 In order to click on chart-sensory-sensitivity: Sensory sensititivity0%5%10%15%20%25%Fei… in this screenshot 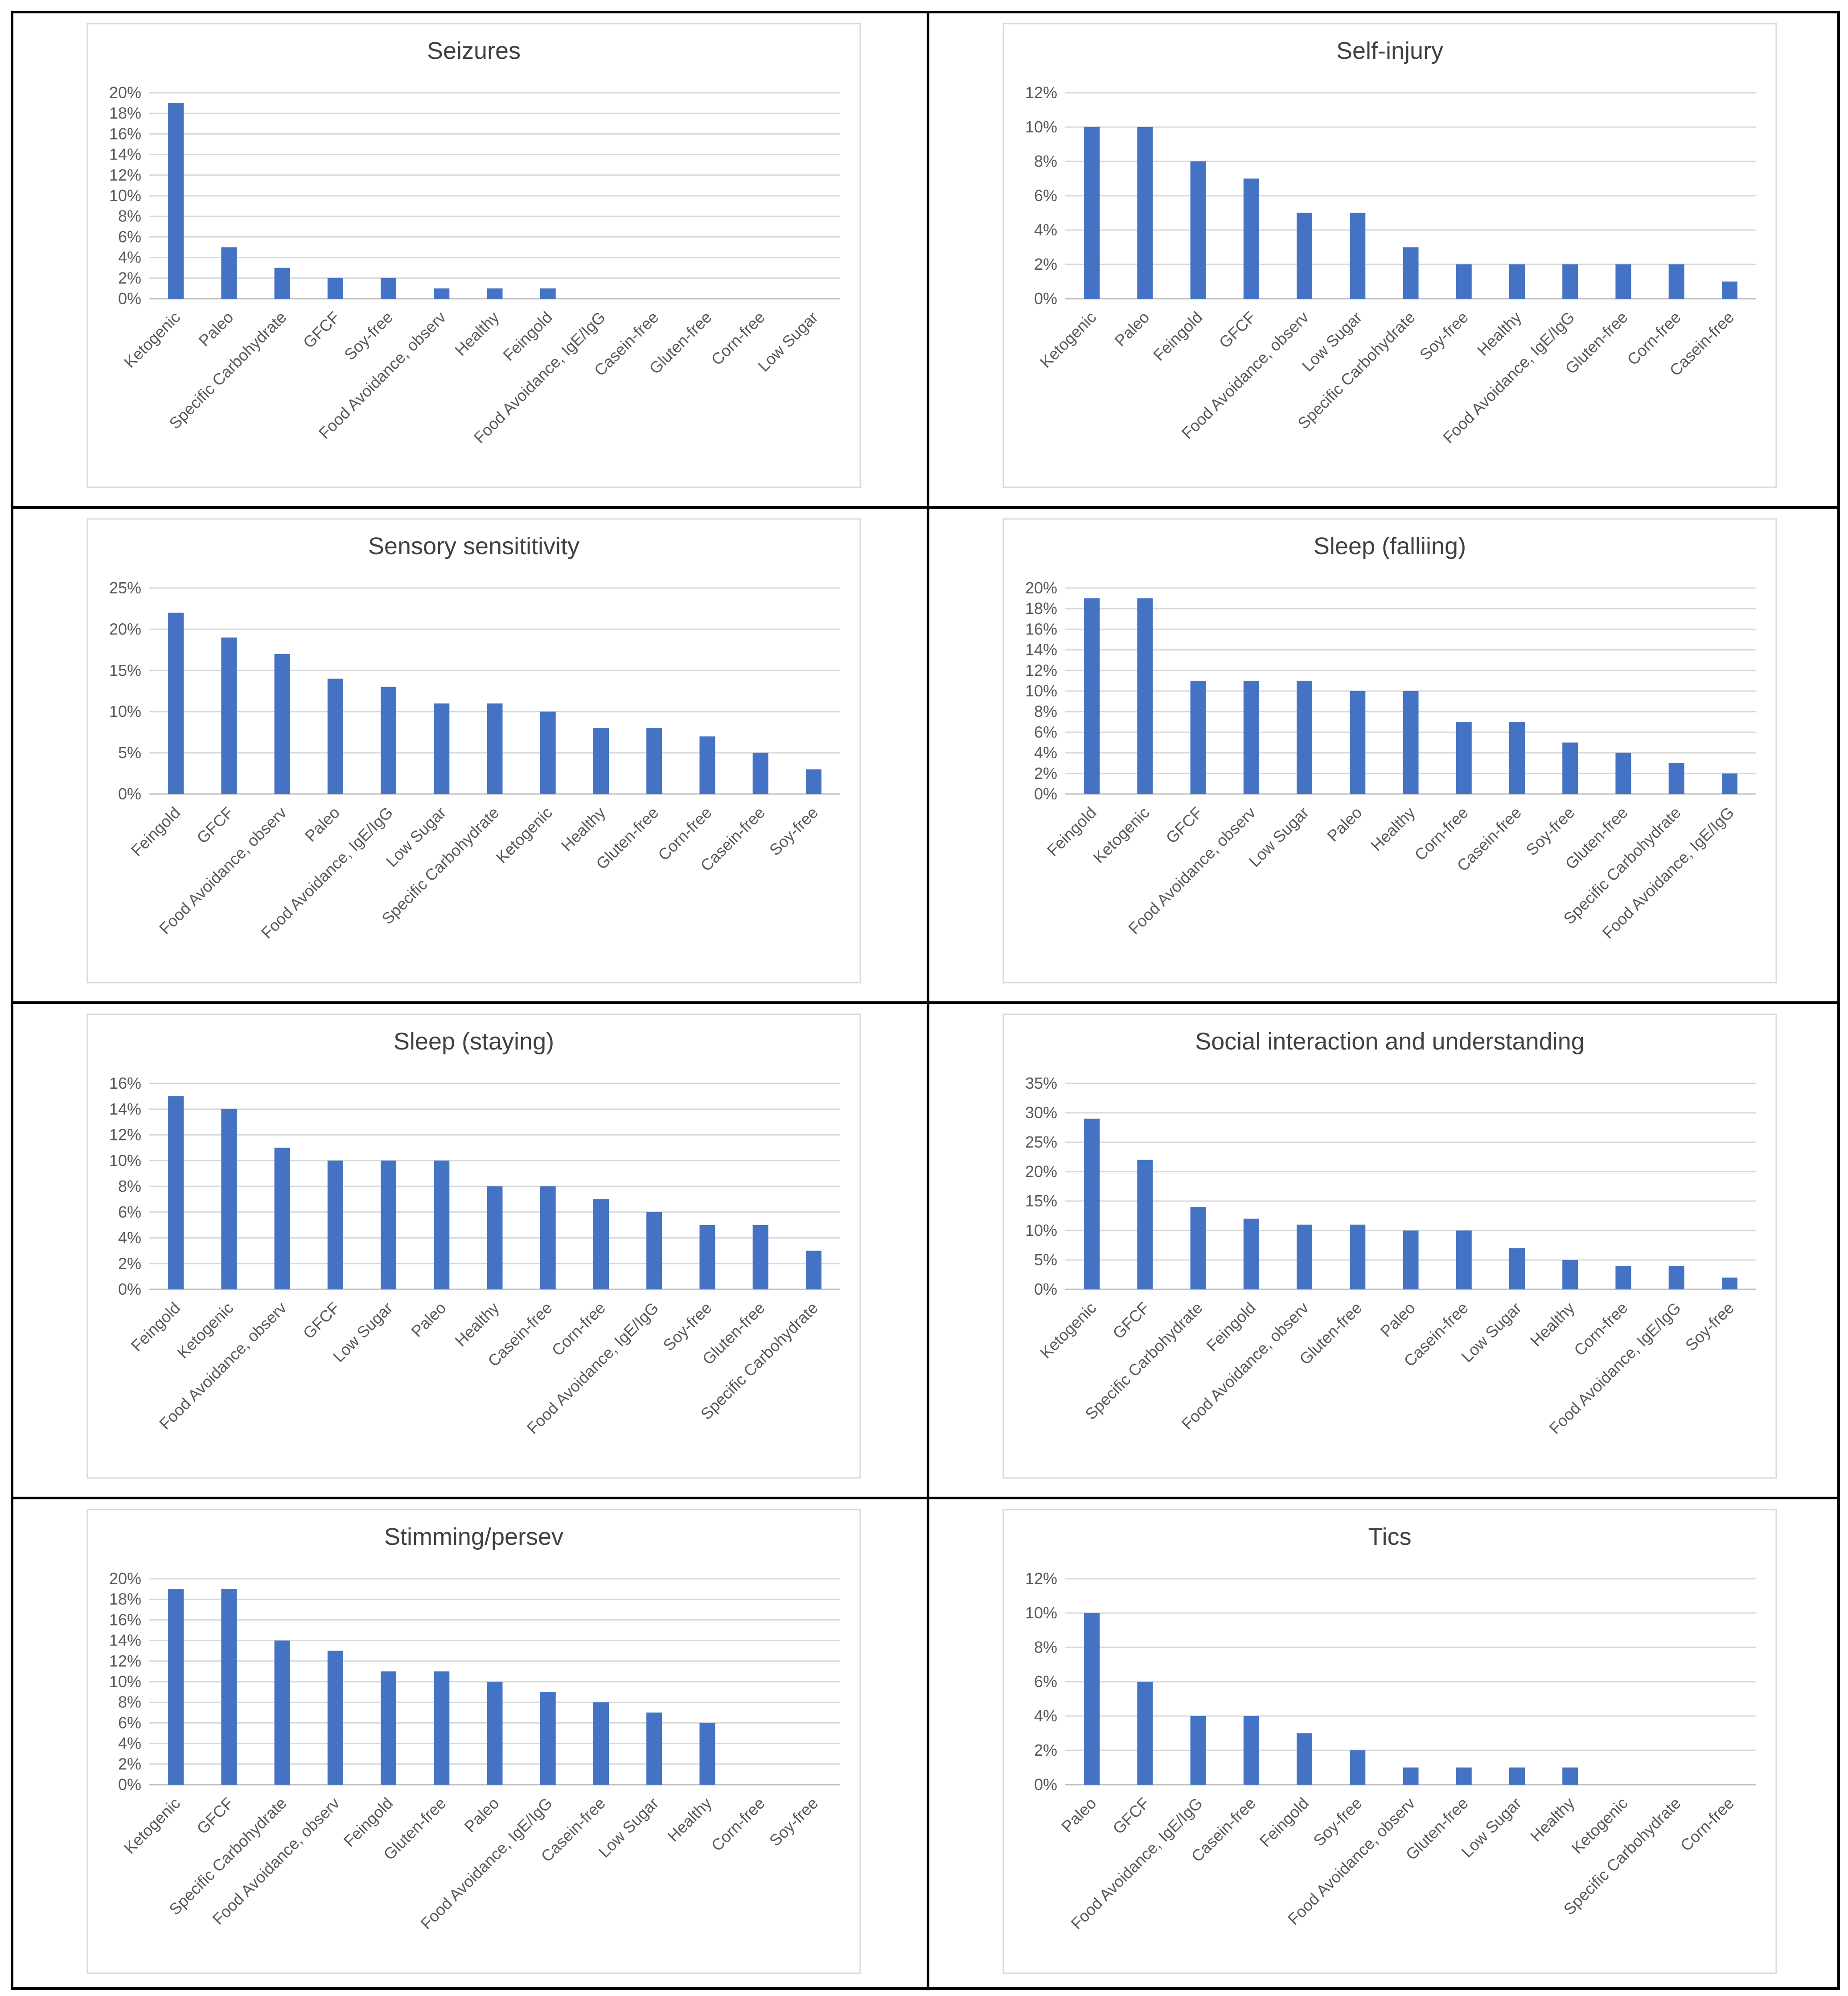, I will do `click(473, 751)`.